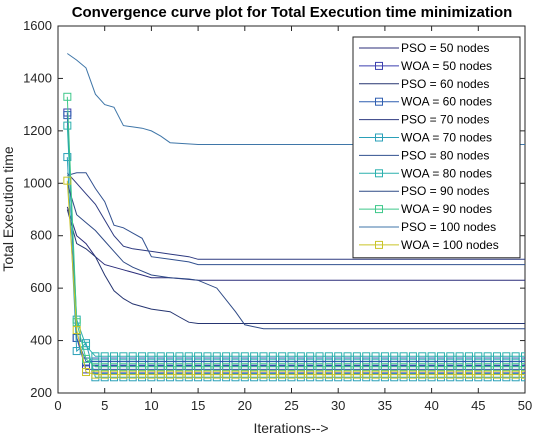  What do you see at coordinates (385, 405) in the screenshot?
I see `x-tick-label: 35` at bounding box center [385, 405].